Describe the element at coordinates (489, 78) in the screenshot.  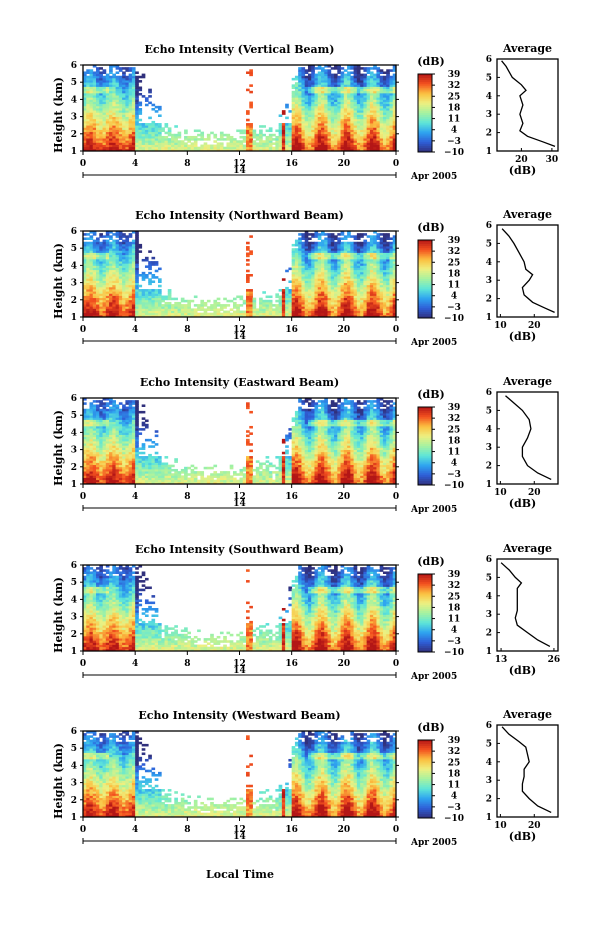
I see `average-y-tick-label: 5` at that location.